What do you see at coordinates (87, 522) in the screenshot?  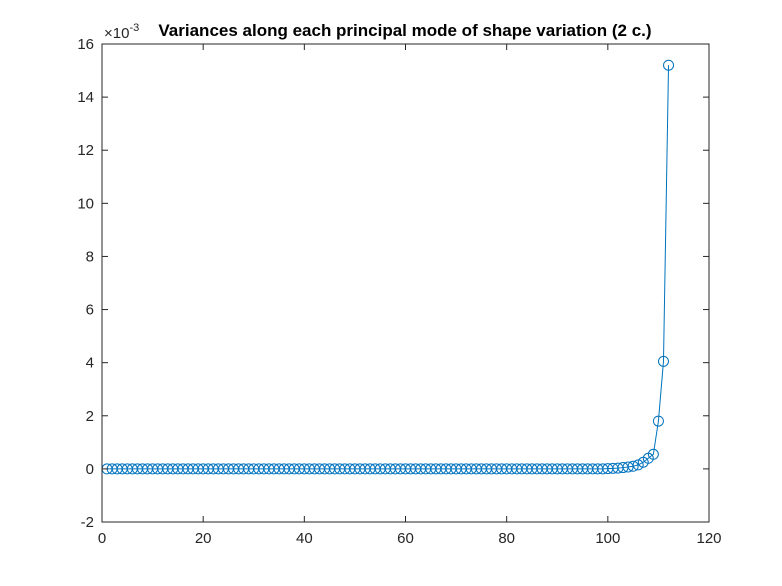 I see `y-tick-label: -2` at bounding box center [87, 522].